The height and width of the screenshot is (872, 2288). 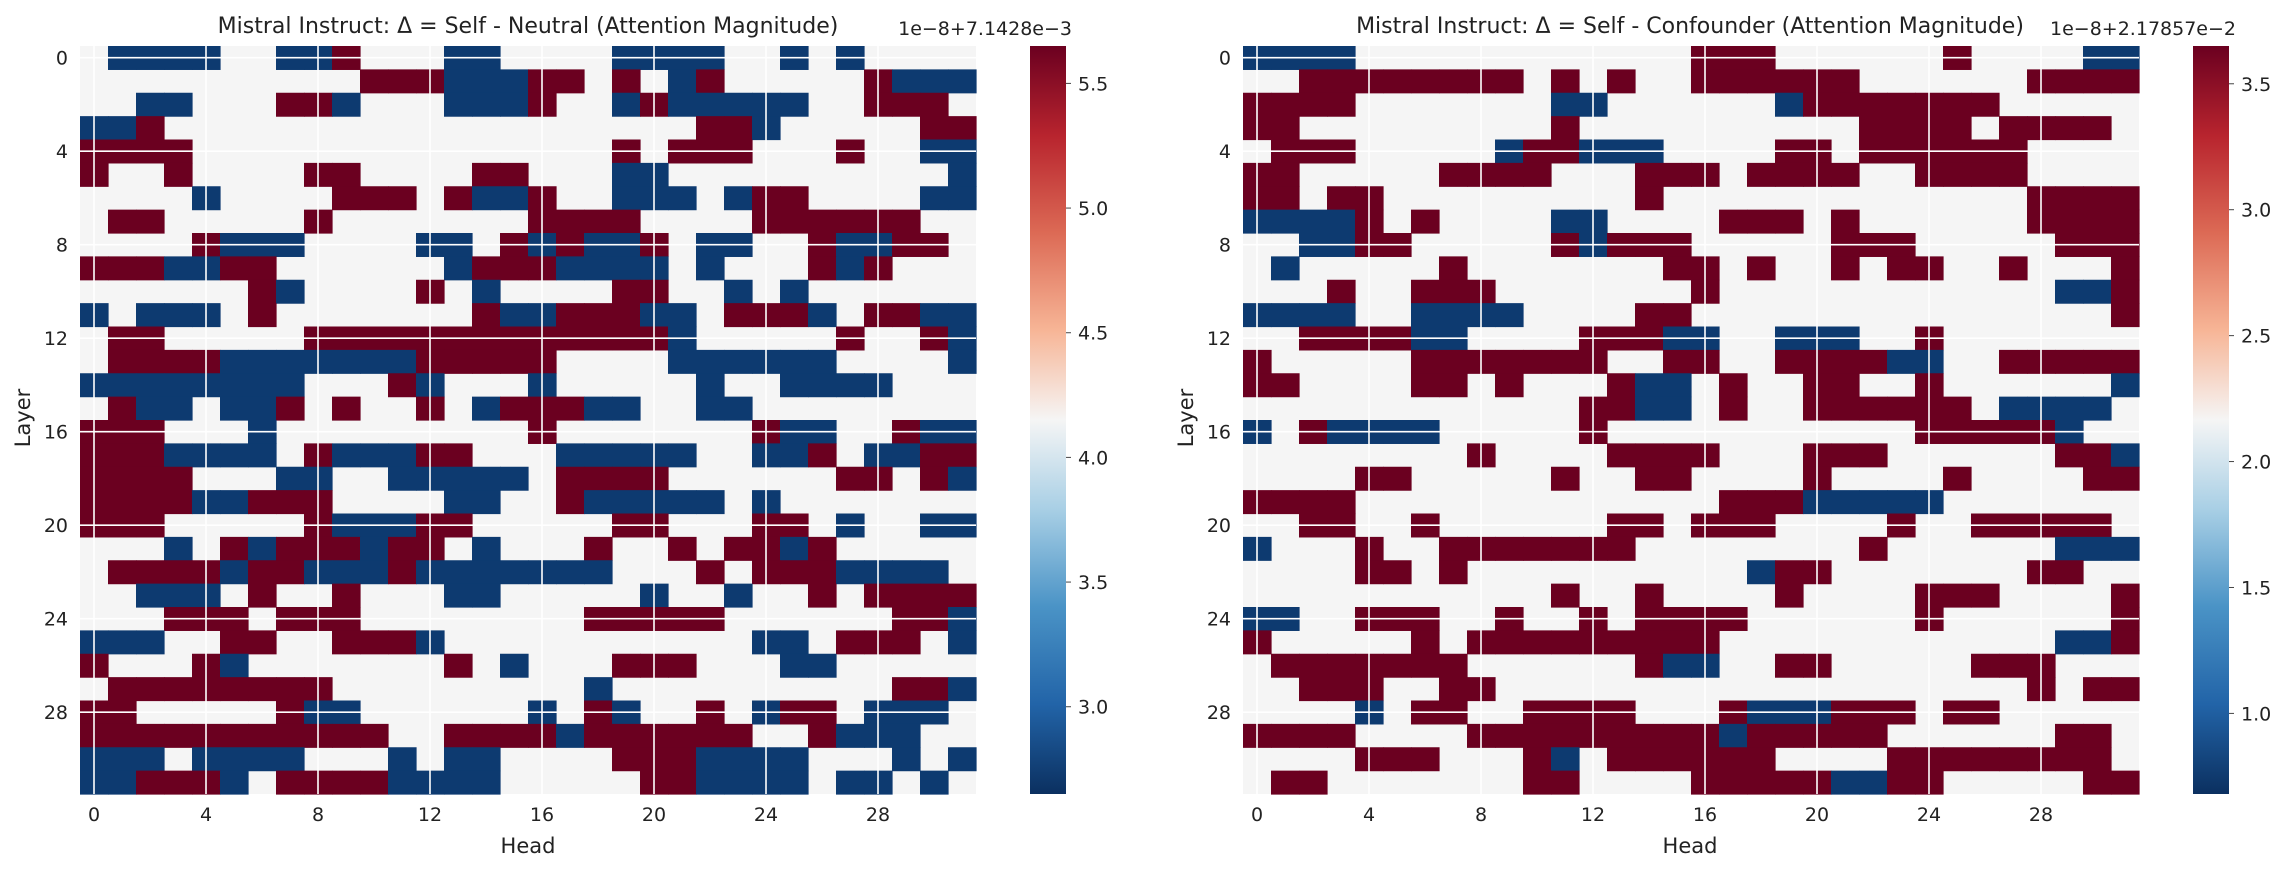 What do you see at coordinates (1705, 815) in the screenshot?
I see `x-tick-label: 16` at bounding box center [1705, 815].